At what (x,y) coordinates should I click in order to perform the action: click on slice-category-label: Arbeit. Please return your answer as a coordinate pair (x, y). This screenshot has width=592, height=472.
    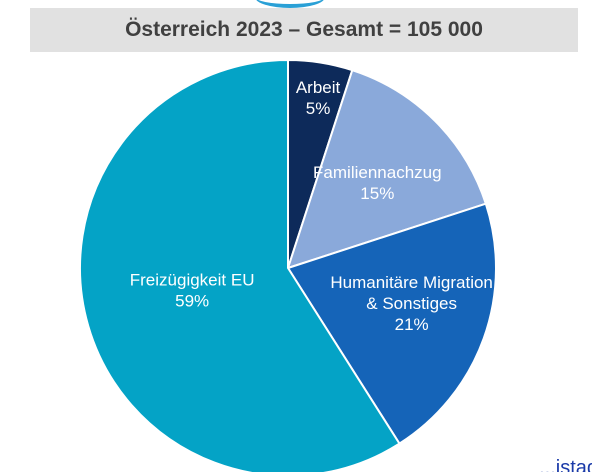
    Looking at the image, I should click on (318, 87).